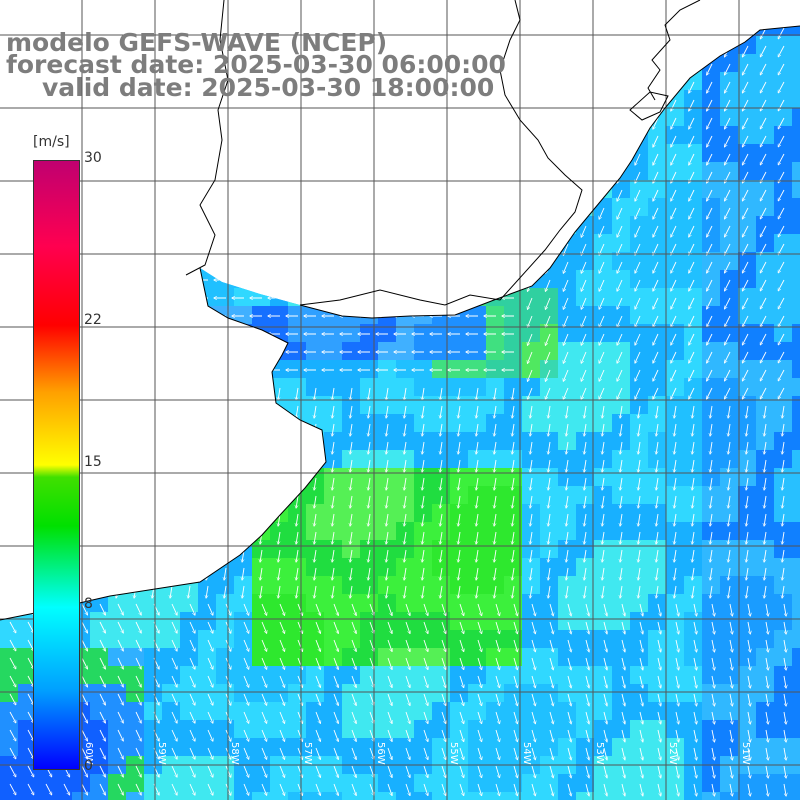 The width and height of the screenshot is (800, 800). I want to click on longitude-label: 57W, so click(307, 753).